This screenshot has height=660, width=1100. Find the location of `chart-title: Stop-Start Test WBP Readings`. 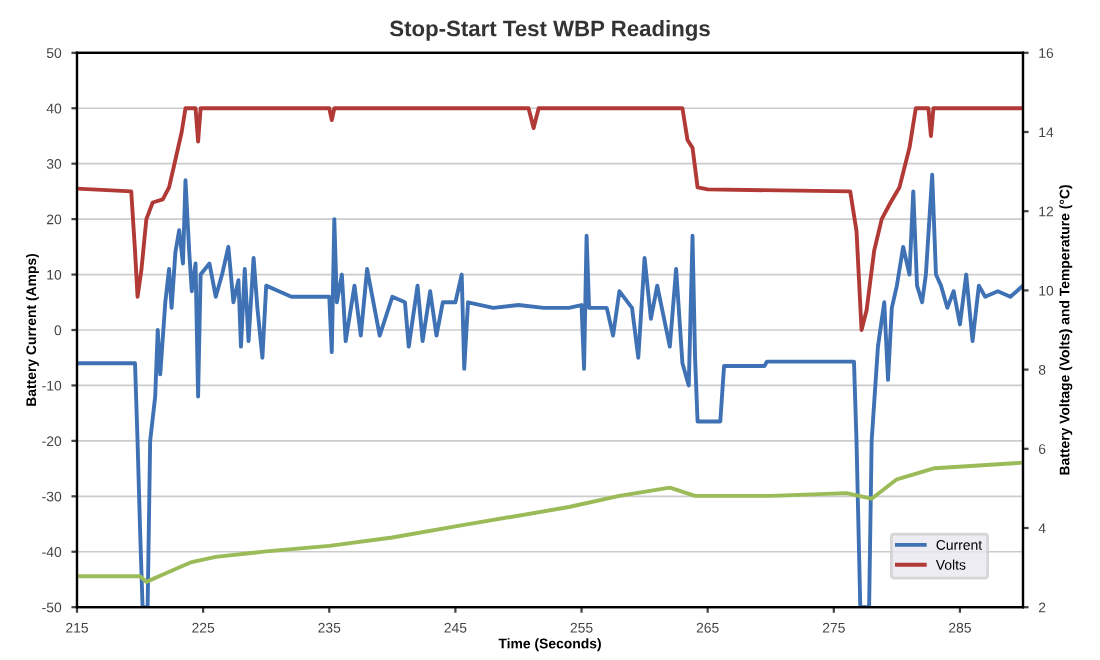

chart-title: Stop-Start Test WBP Readings is located at coordinates (549, 30).